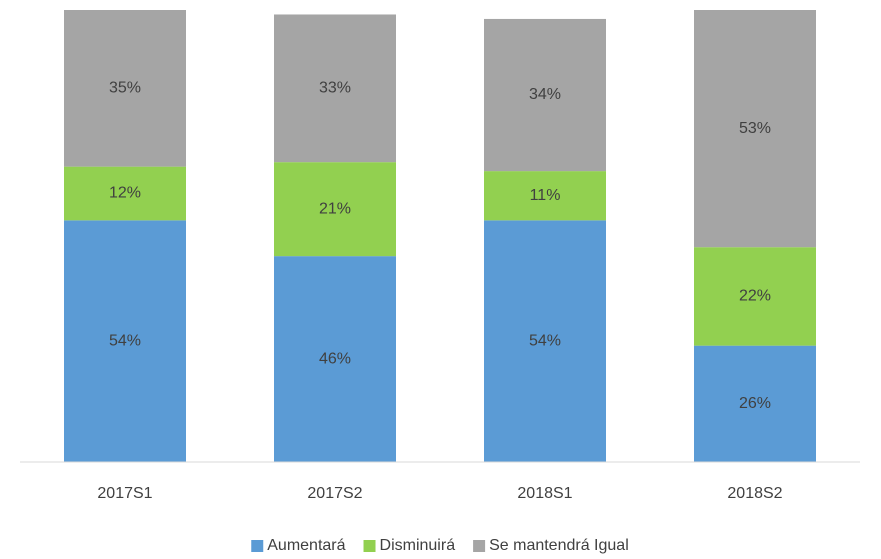 Image resolution: width=881 pixels, height=559 pixels. I want to click on data-label: 21%, so click(335, 208).